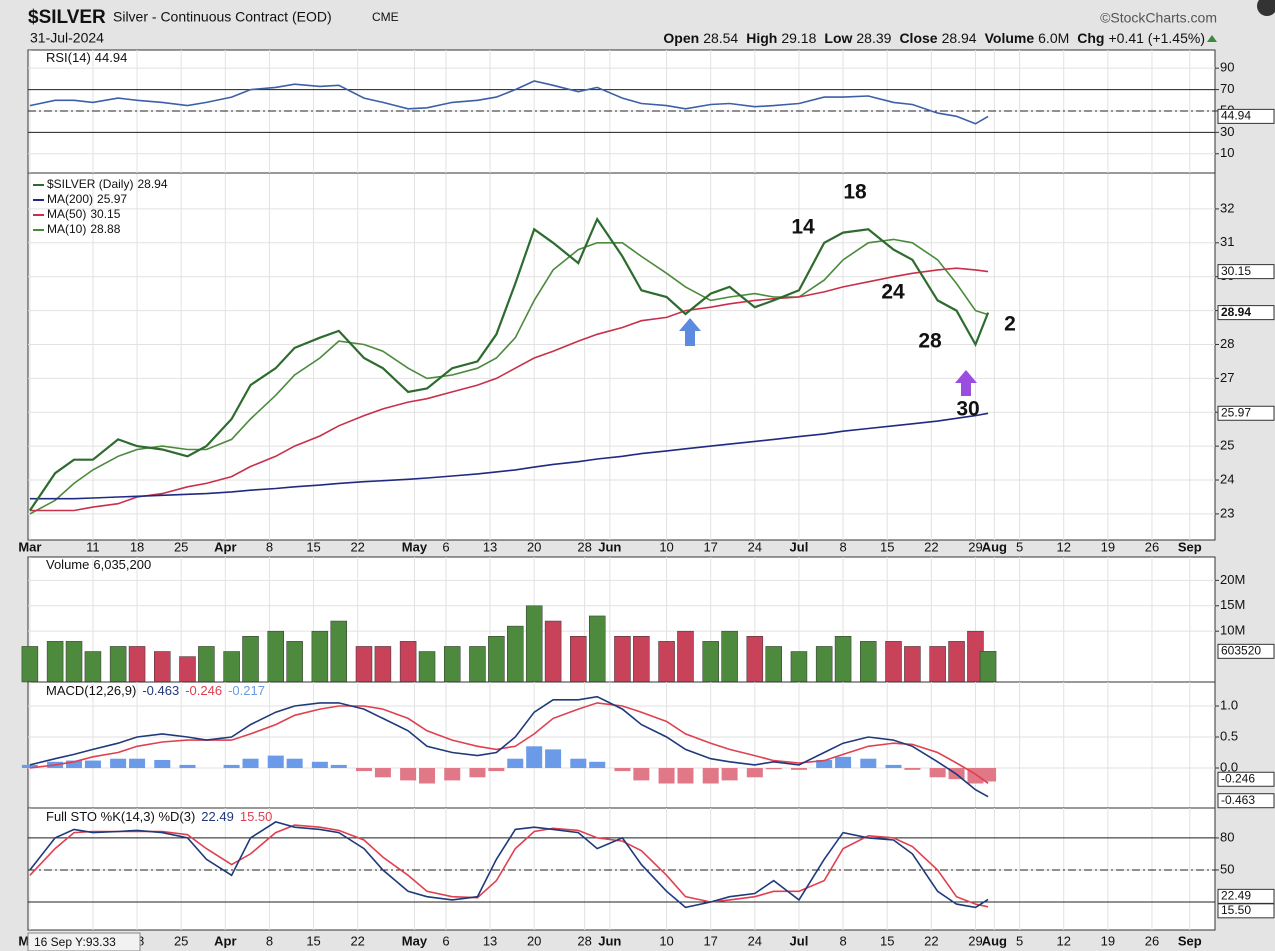 The width and height of the screenshot is (1275, 951). What do you see at coordinates (1227, 241) in the screenshot?
I see `y-tick-label: 31` at bounding box center [1227, 241].